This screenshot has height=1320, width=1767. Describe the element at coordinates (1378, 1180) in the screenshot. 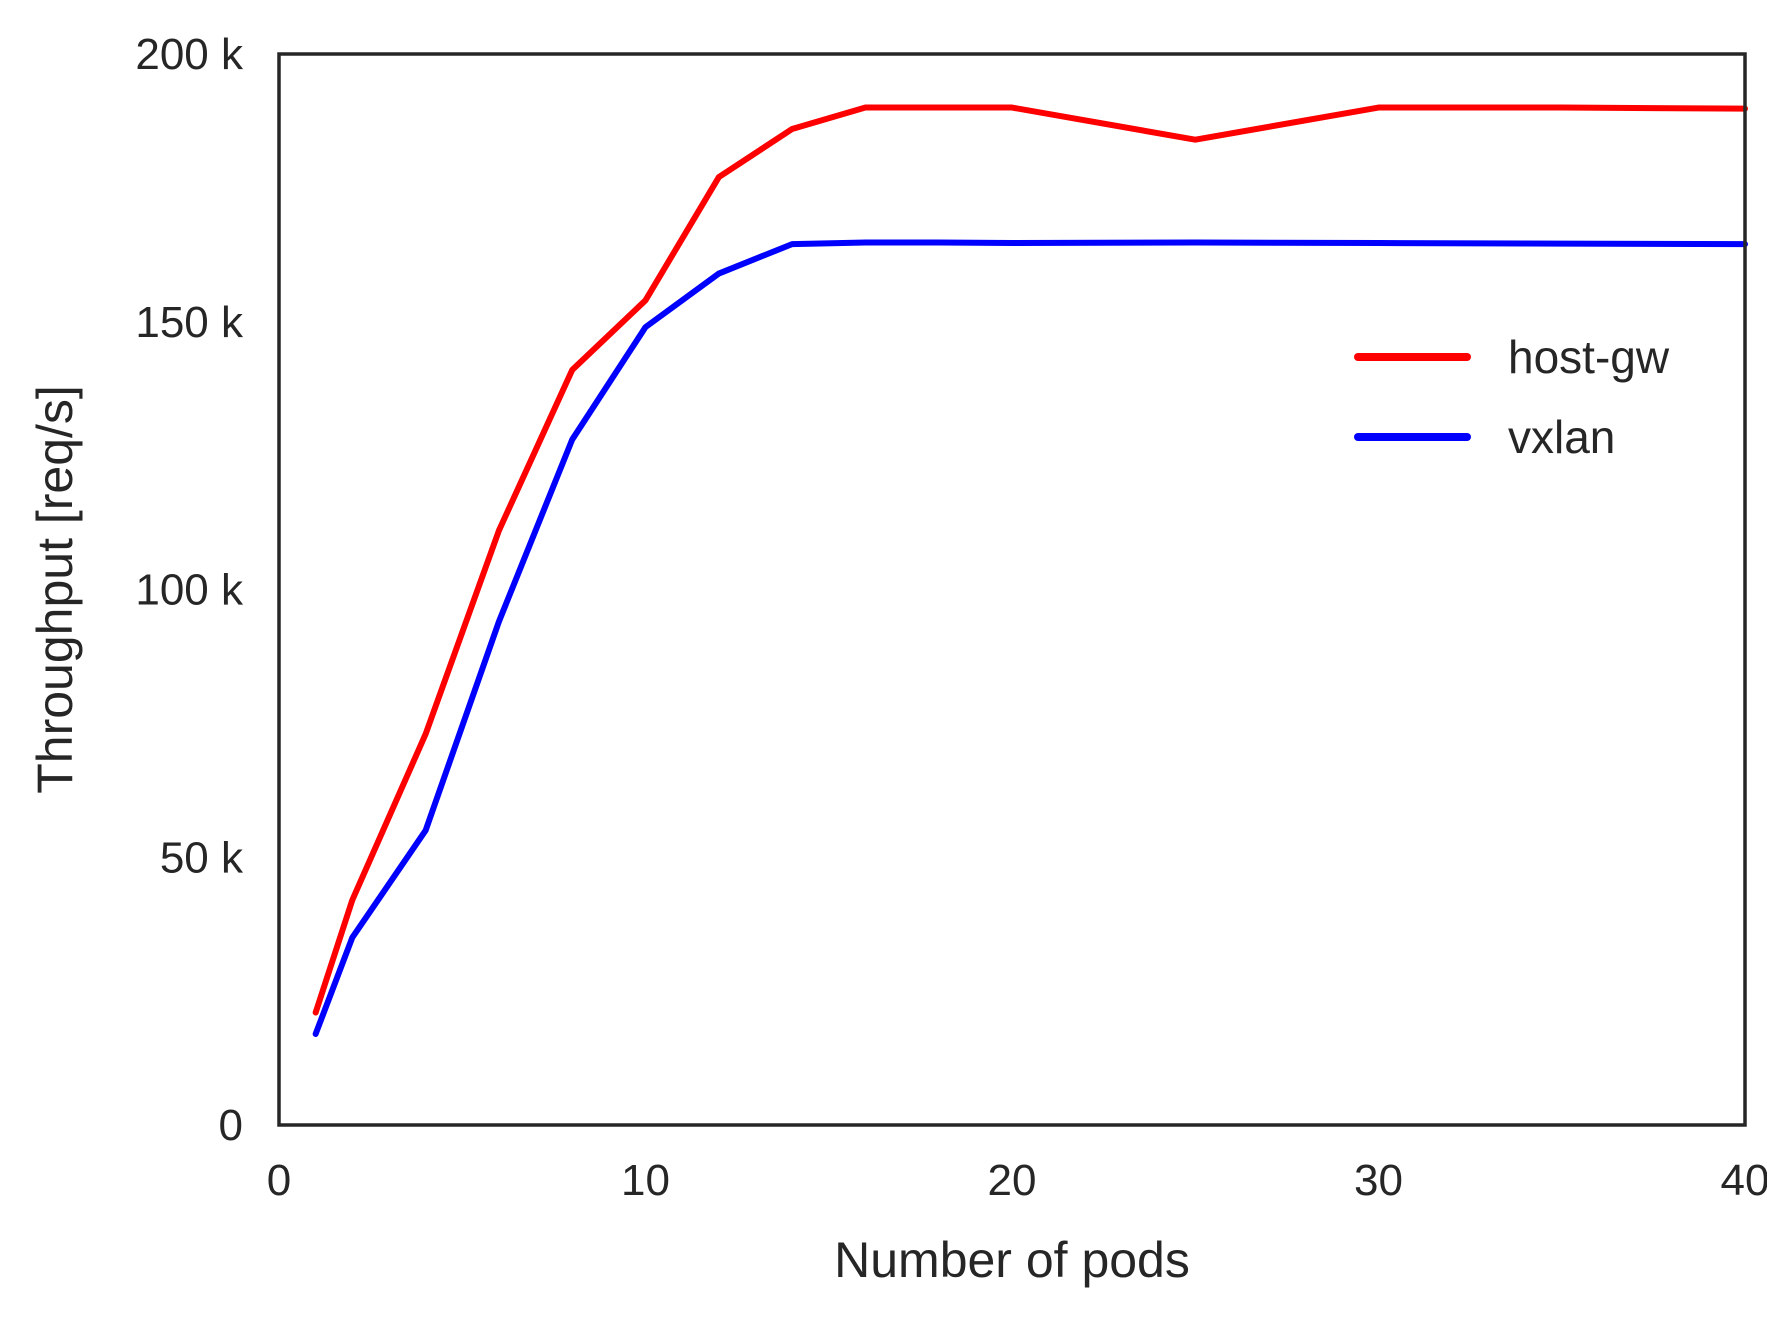

I see `x-tick-label: 30` at that location.